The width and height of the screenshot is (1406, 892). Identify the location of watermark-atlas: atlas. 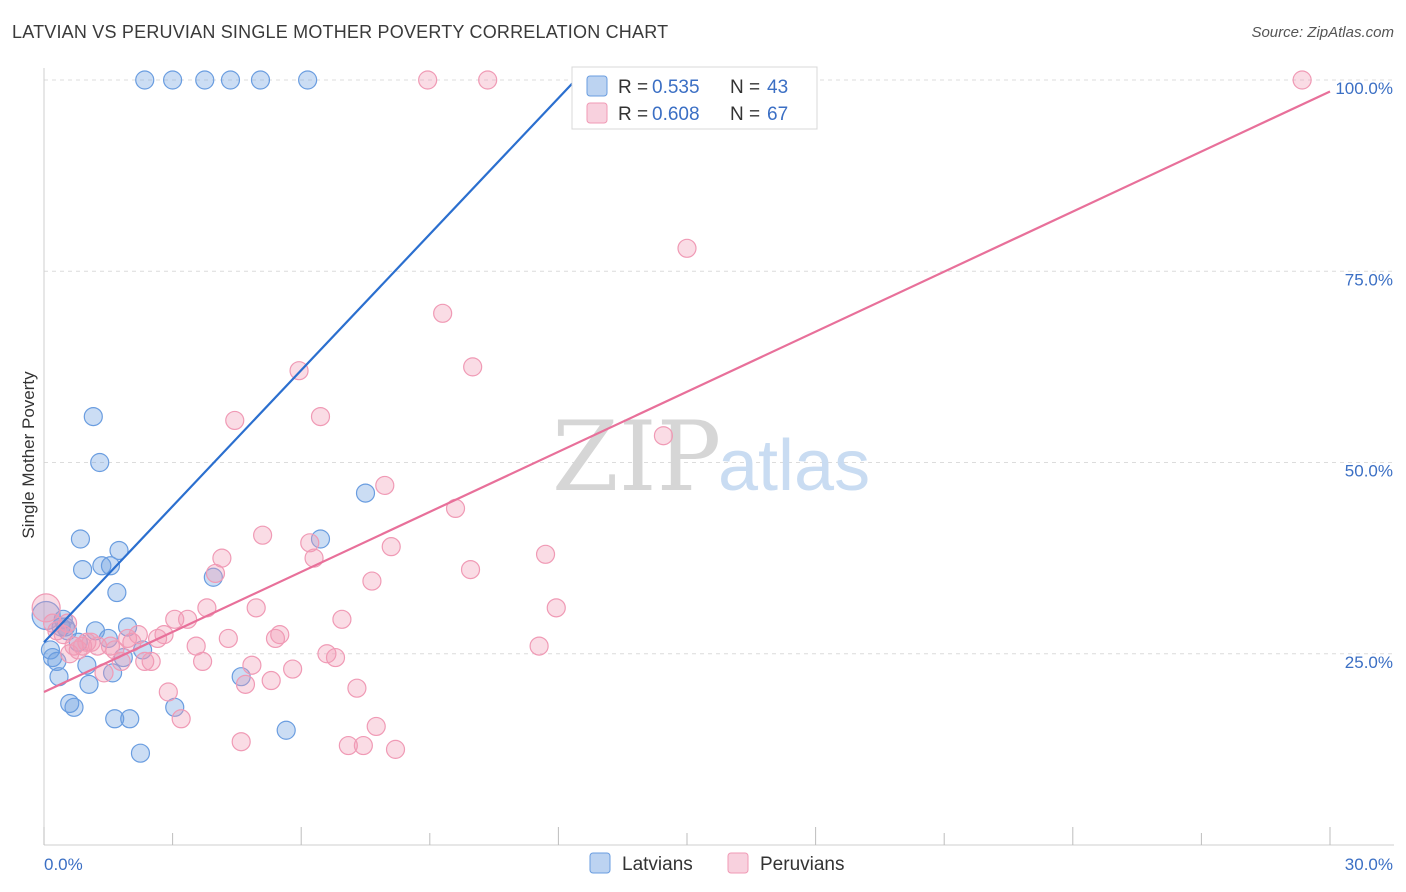
(794, 466).